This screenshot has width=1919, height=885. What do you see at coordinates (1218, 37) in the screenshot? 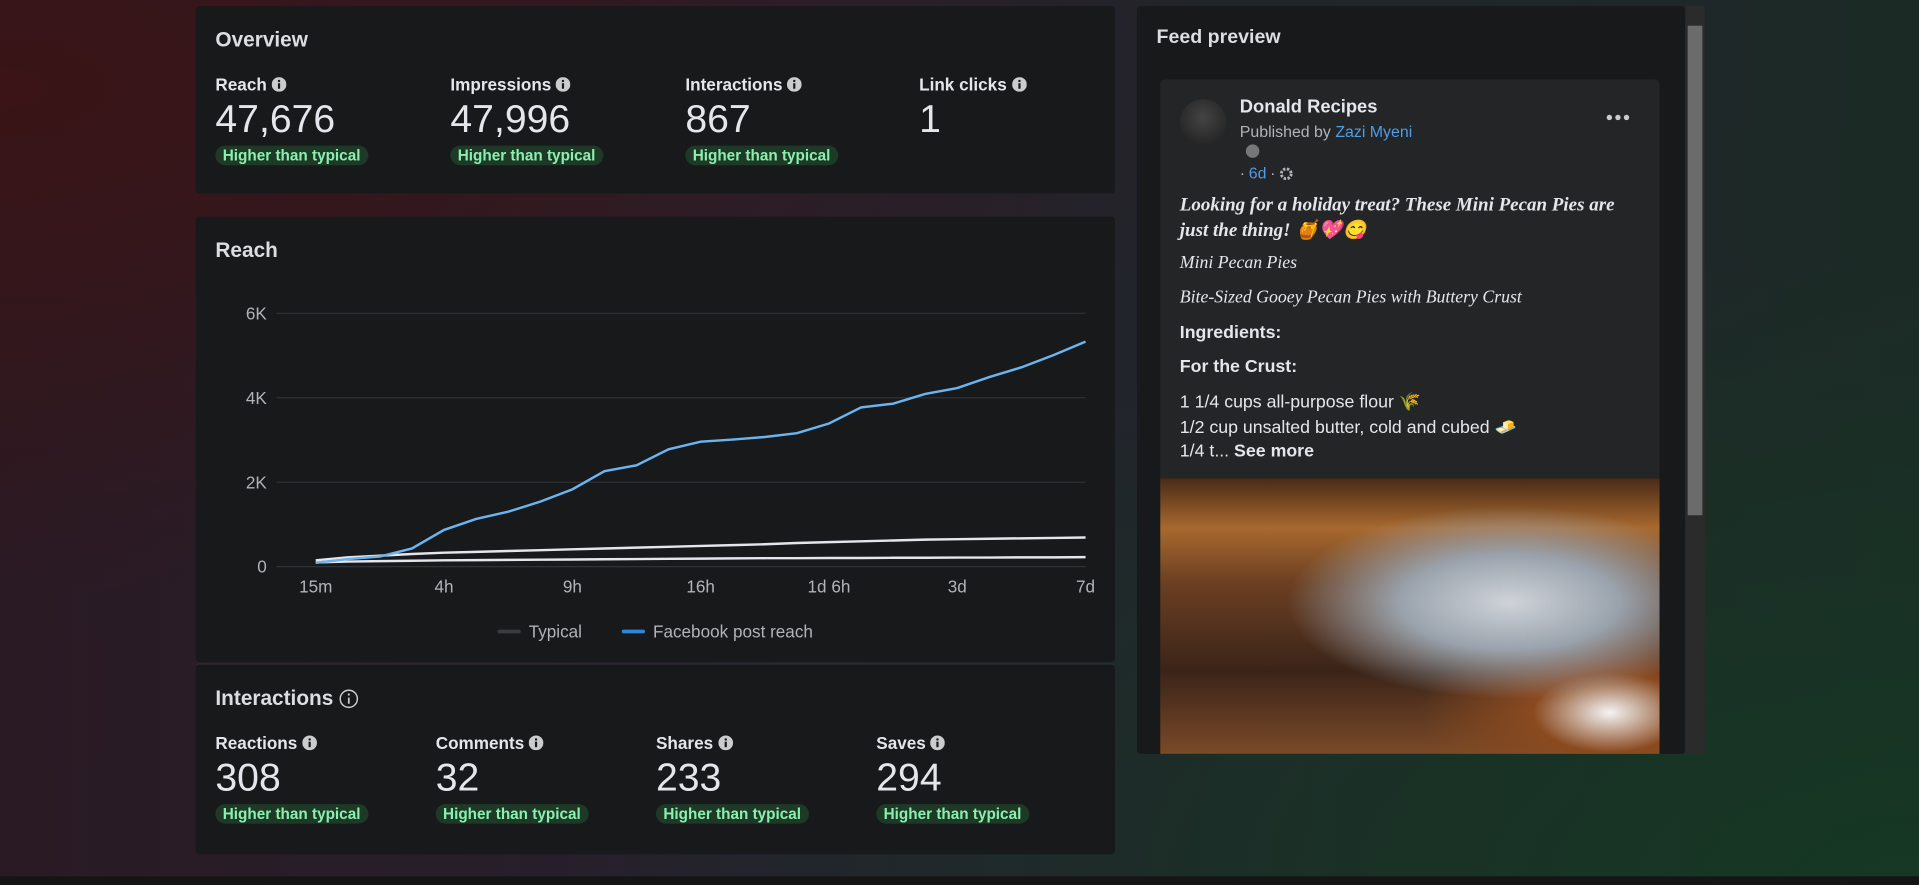
I see `feed-title: Feed preview` at bounding box center [1218, 37].